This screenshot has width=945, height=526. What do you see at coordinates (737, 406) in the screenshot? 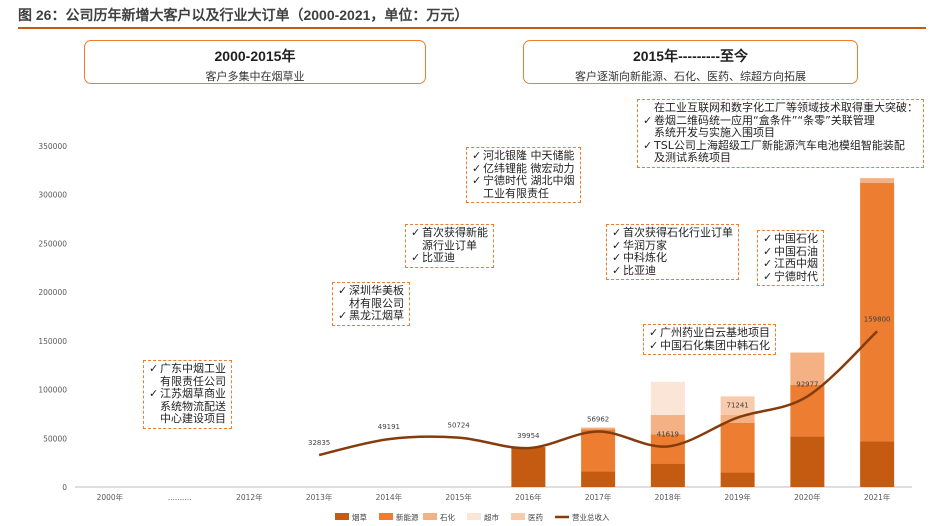
I see `data-label: 71241` at bounding box center [737, 406].